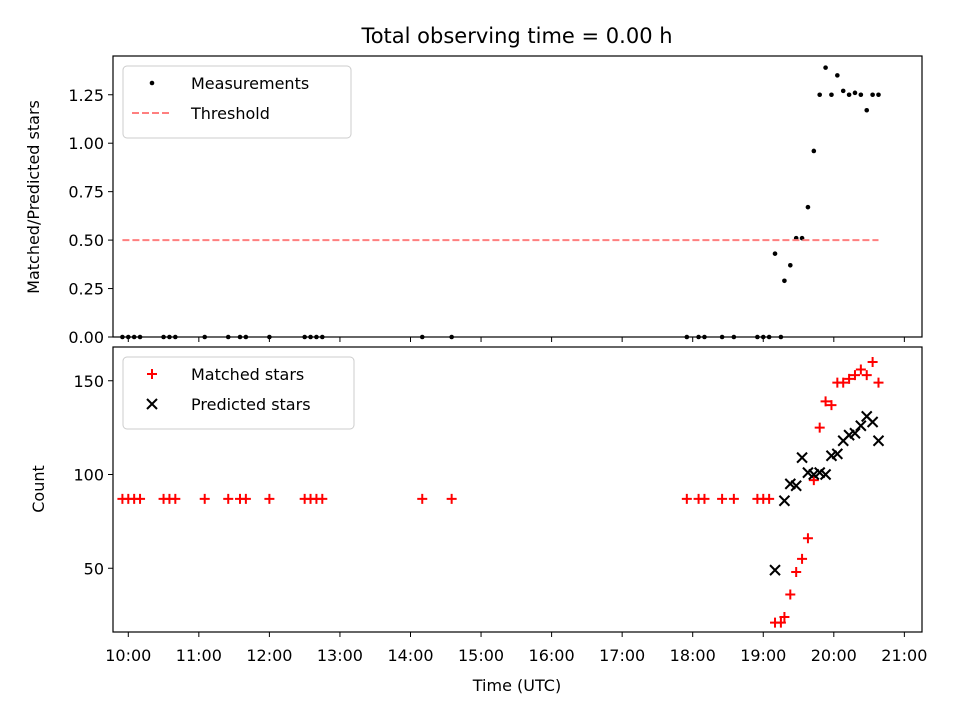 The image size is (960, 720). What do you see at coordinates (33, 197) in the screenshot?
I see `top-y-label: Matched/Predicted stars` at bounding box center [33, 197].